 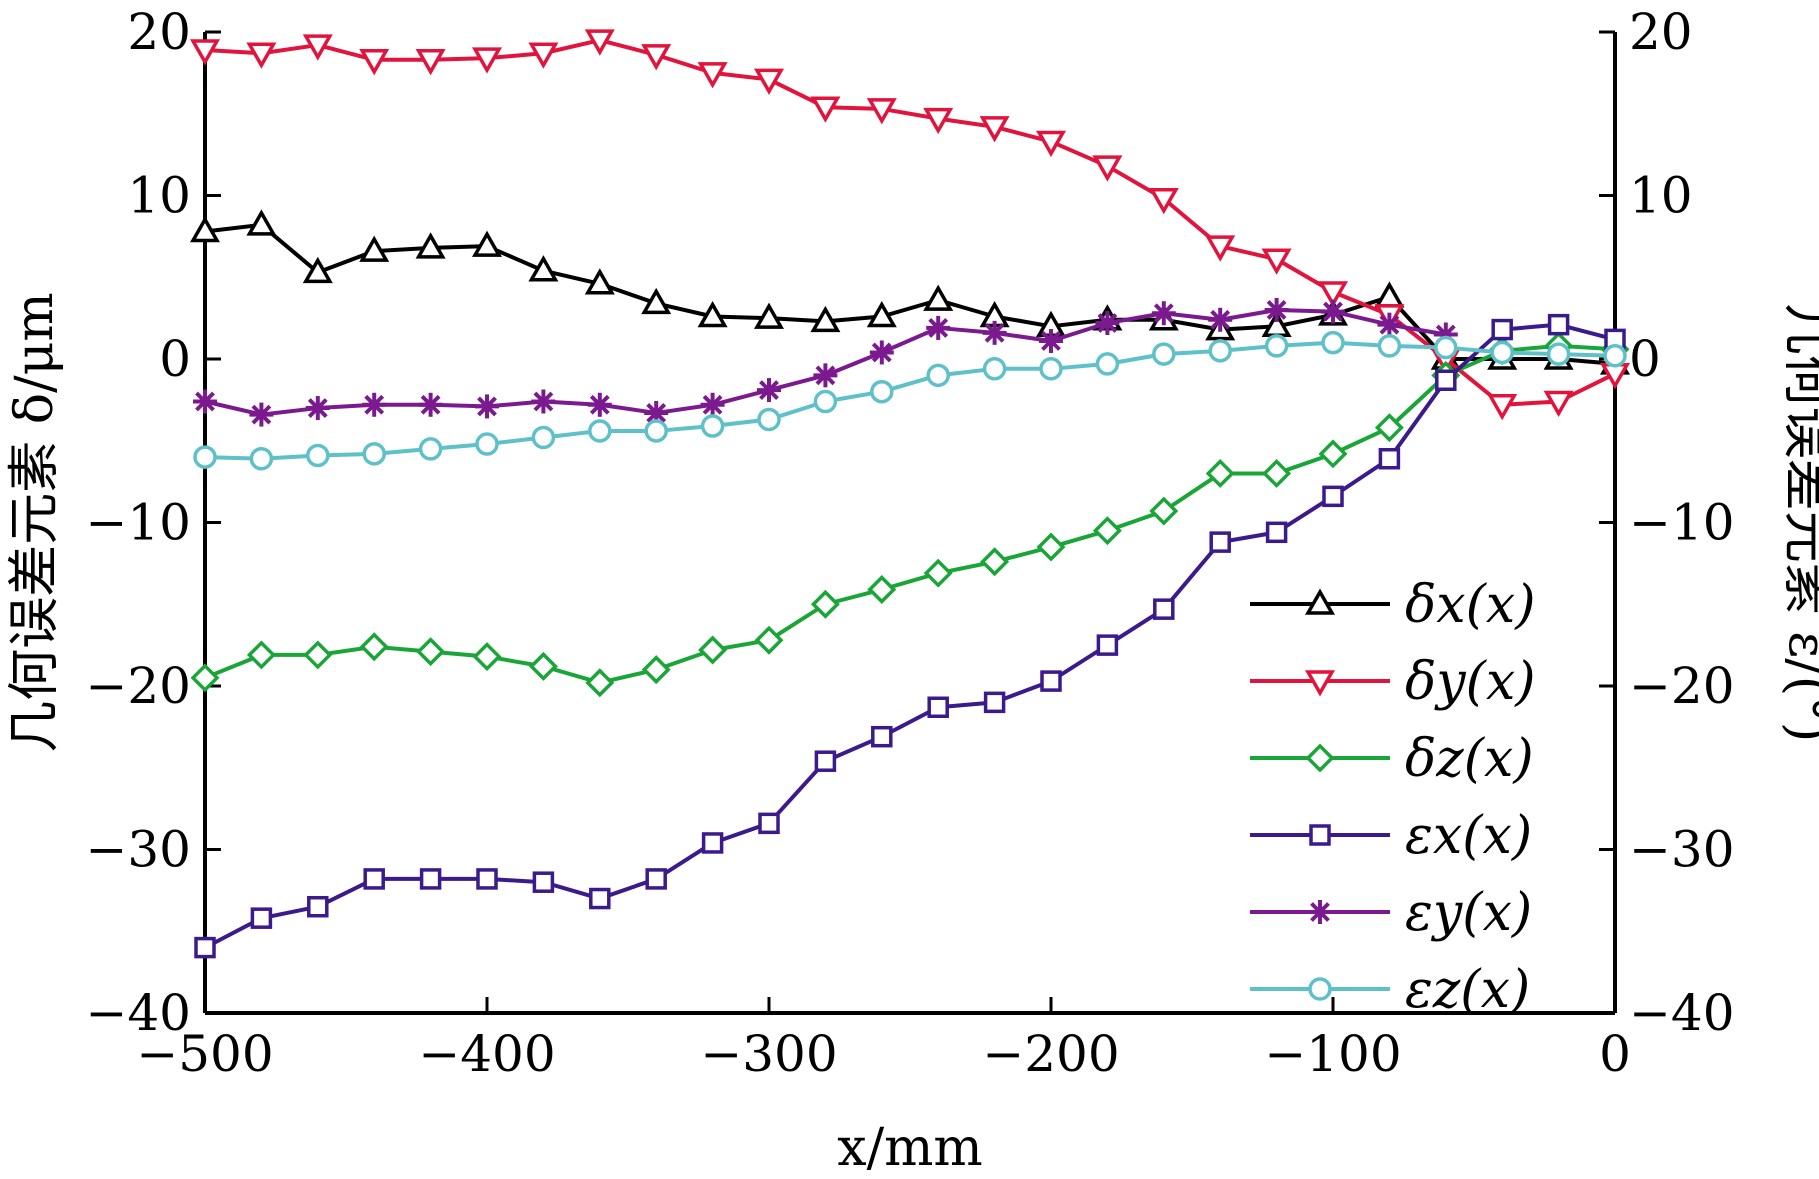 I want to click on x-axis-title: x/mm, so click(x=909, y=1148).